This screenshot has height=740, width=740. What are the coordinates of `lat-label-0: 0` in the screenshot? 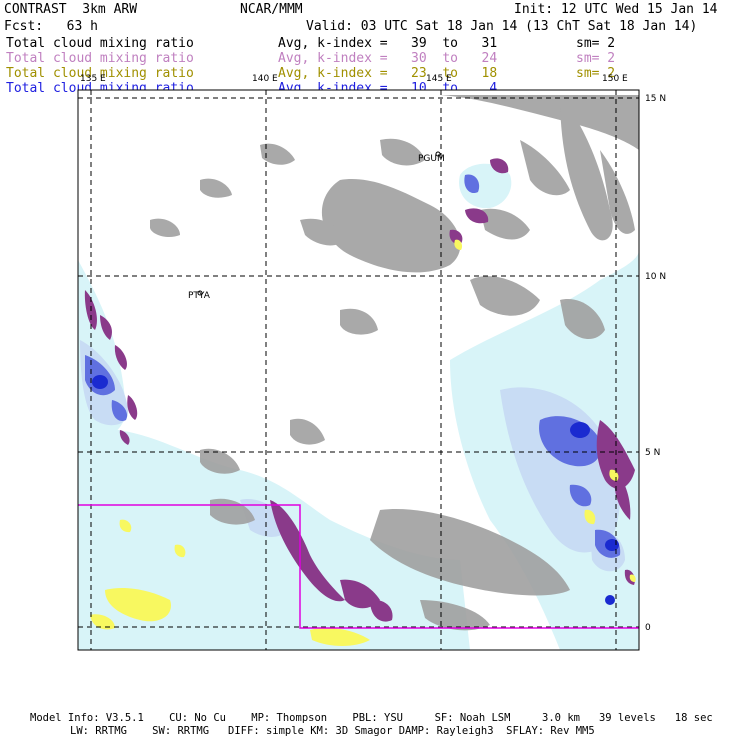 It's located at (648, 628).